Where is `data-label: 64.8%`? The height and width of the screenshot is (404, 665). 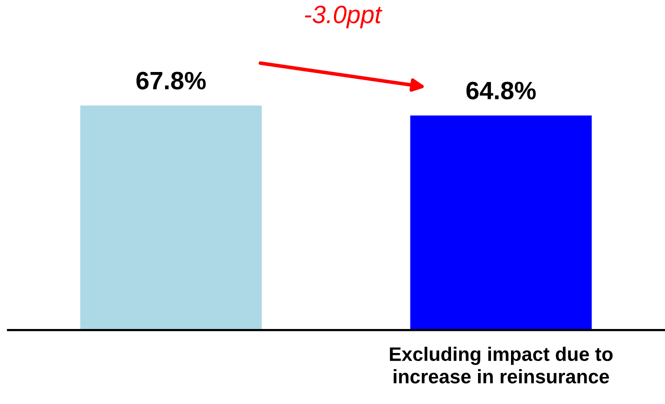
data-label: 64.8% is located at coordinates (501, 91).